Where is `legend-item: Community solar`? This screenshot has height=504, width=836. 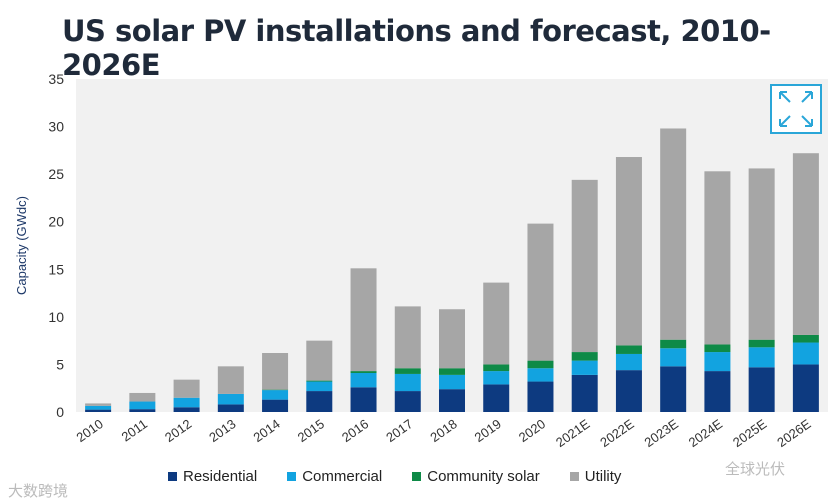
legend-item: Community solar is located at coordinates (476, 476).